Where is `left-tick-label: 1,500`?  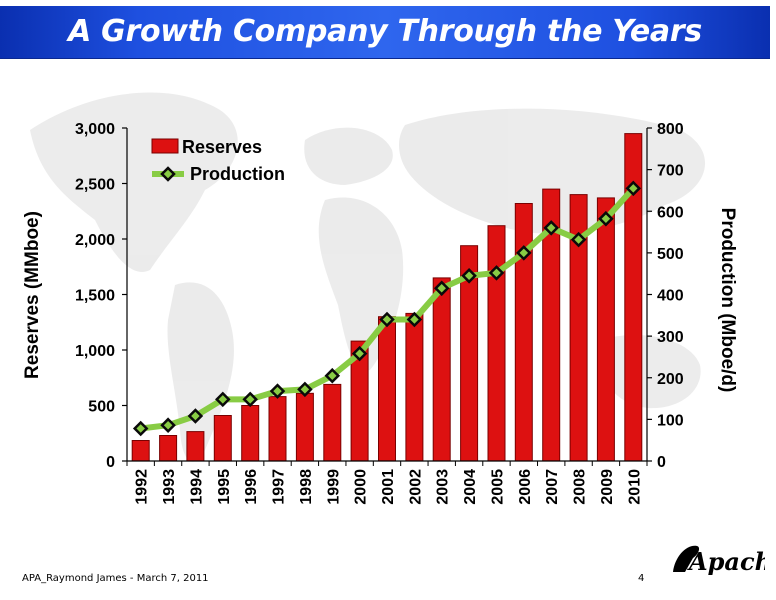 left-tick-label: 1,500 is located at coordinates (95, 296).